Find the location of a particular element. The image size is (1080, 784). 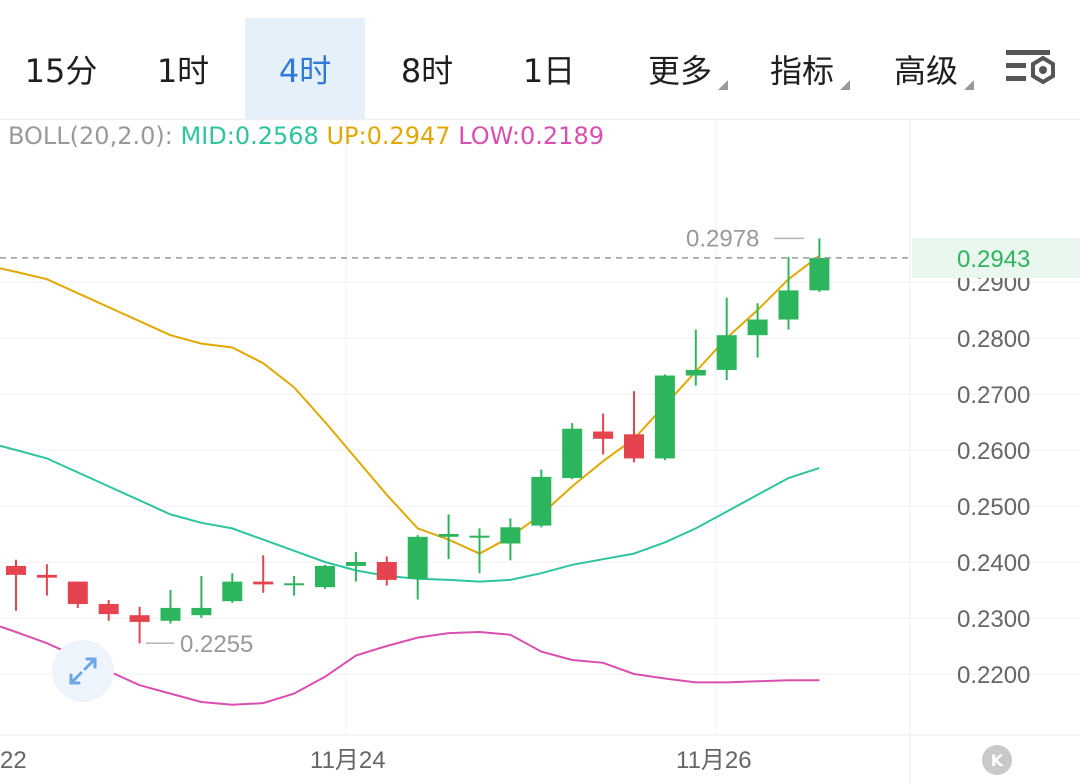

tab-1d: 1日 is located at coordinates (549, 69).